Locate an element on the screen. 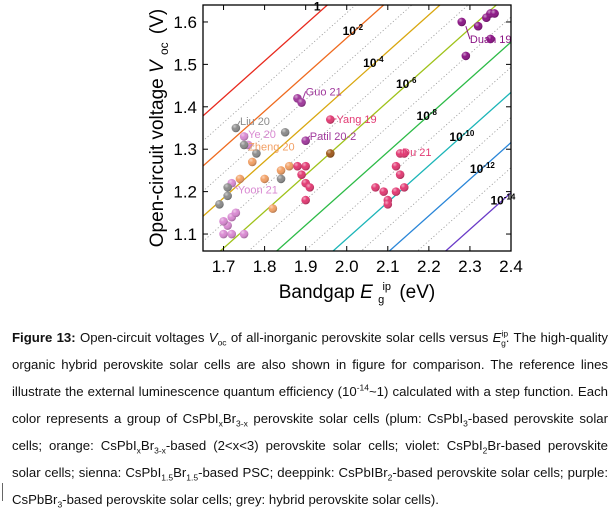 Image resolution: width=615 pixels, height=513 pixels. y-tick-label: 1.1 is located at coordinates (185, 234).